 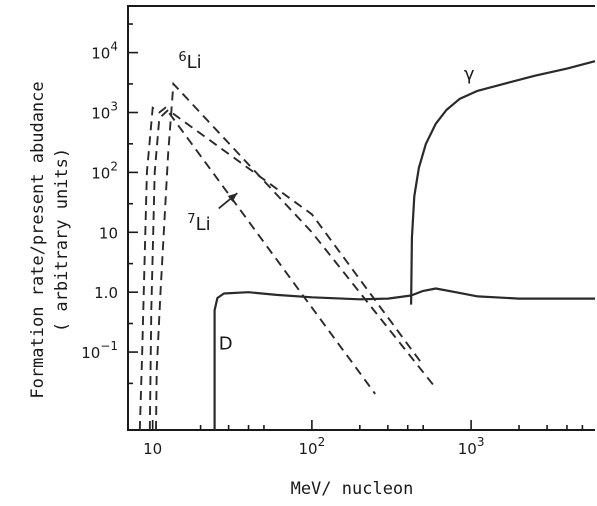 I want to click on y-tick-label: 10², so click(x=104, y=170).